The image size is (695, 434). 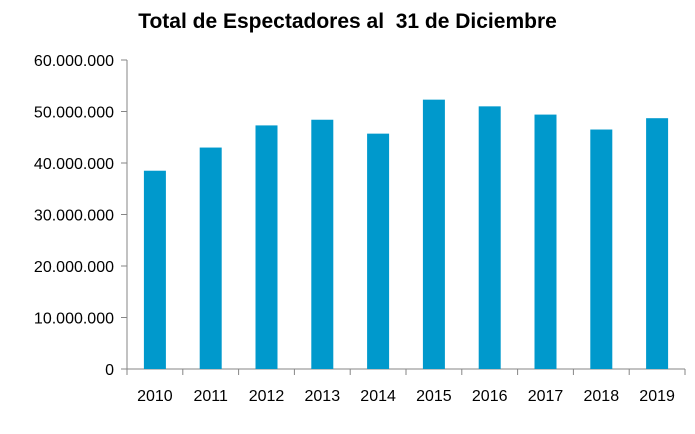 I want to click on bar-2014, so click(x=378, y=251).